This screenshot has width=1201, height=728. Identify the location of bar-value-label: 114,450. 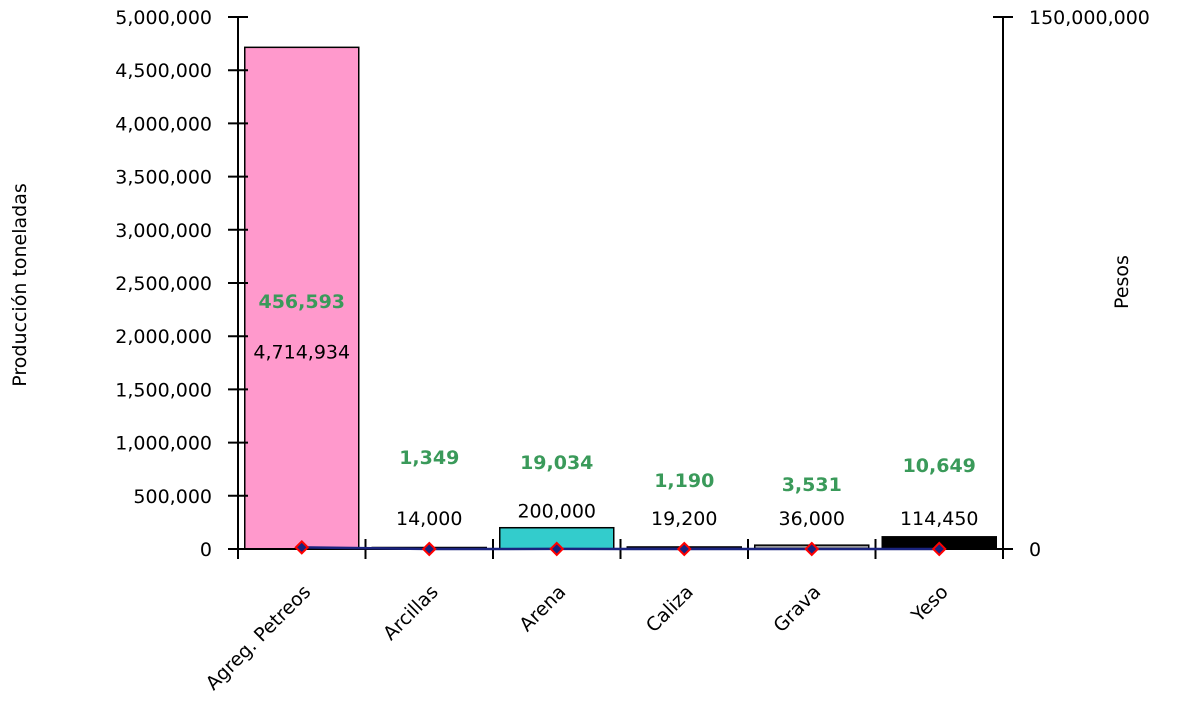
(939, 519).